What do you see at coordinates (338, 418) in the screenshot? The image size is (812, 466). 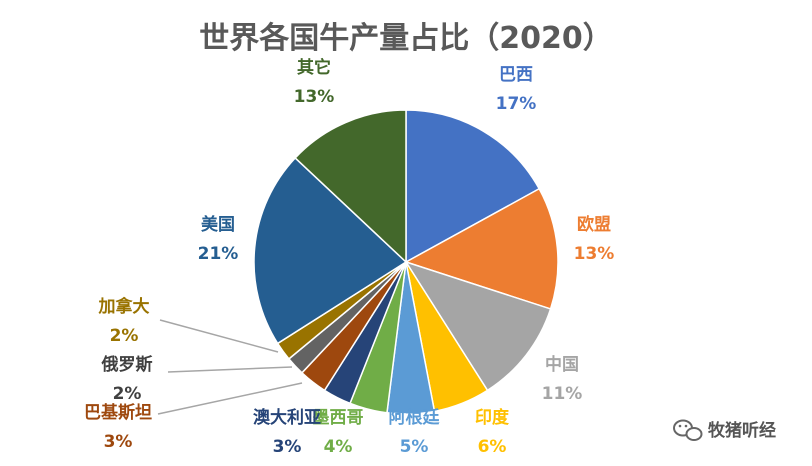 I see `slice-label: 墨西哥` at bounding box center [338, 418].